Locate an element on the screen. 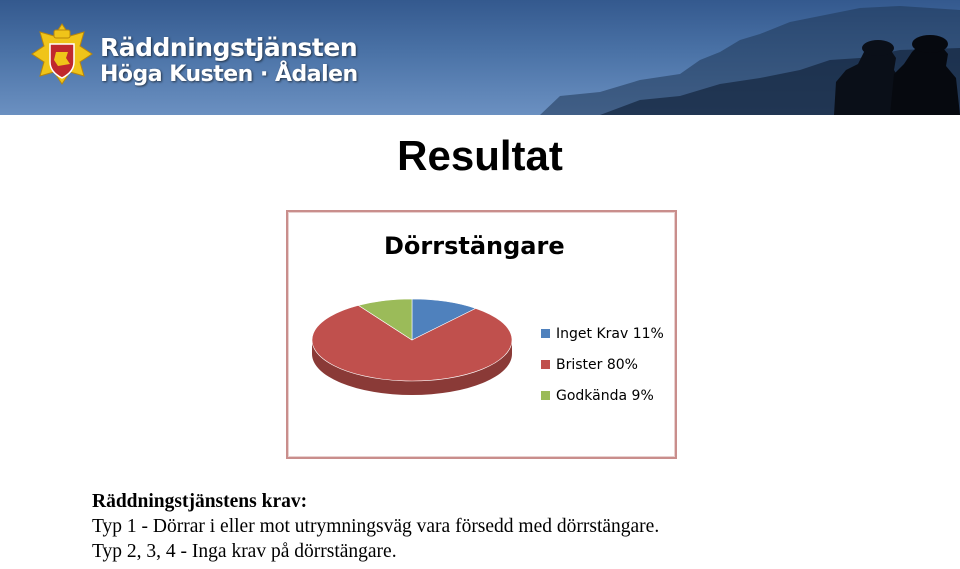 This screenshot has width=960, height=569. legend-item: Inget Krav 11% is located at coordinates (602, 333).